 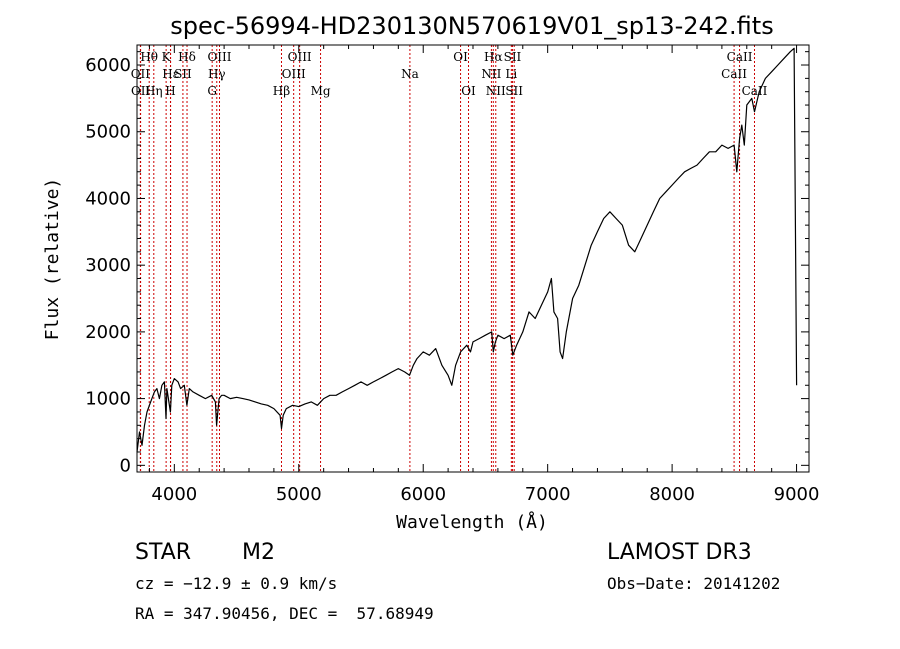 What do you see at coordinates (108, 332) in the screenshot?
I see `y-tick-label: 2000` at bounding box center [108, 332].